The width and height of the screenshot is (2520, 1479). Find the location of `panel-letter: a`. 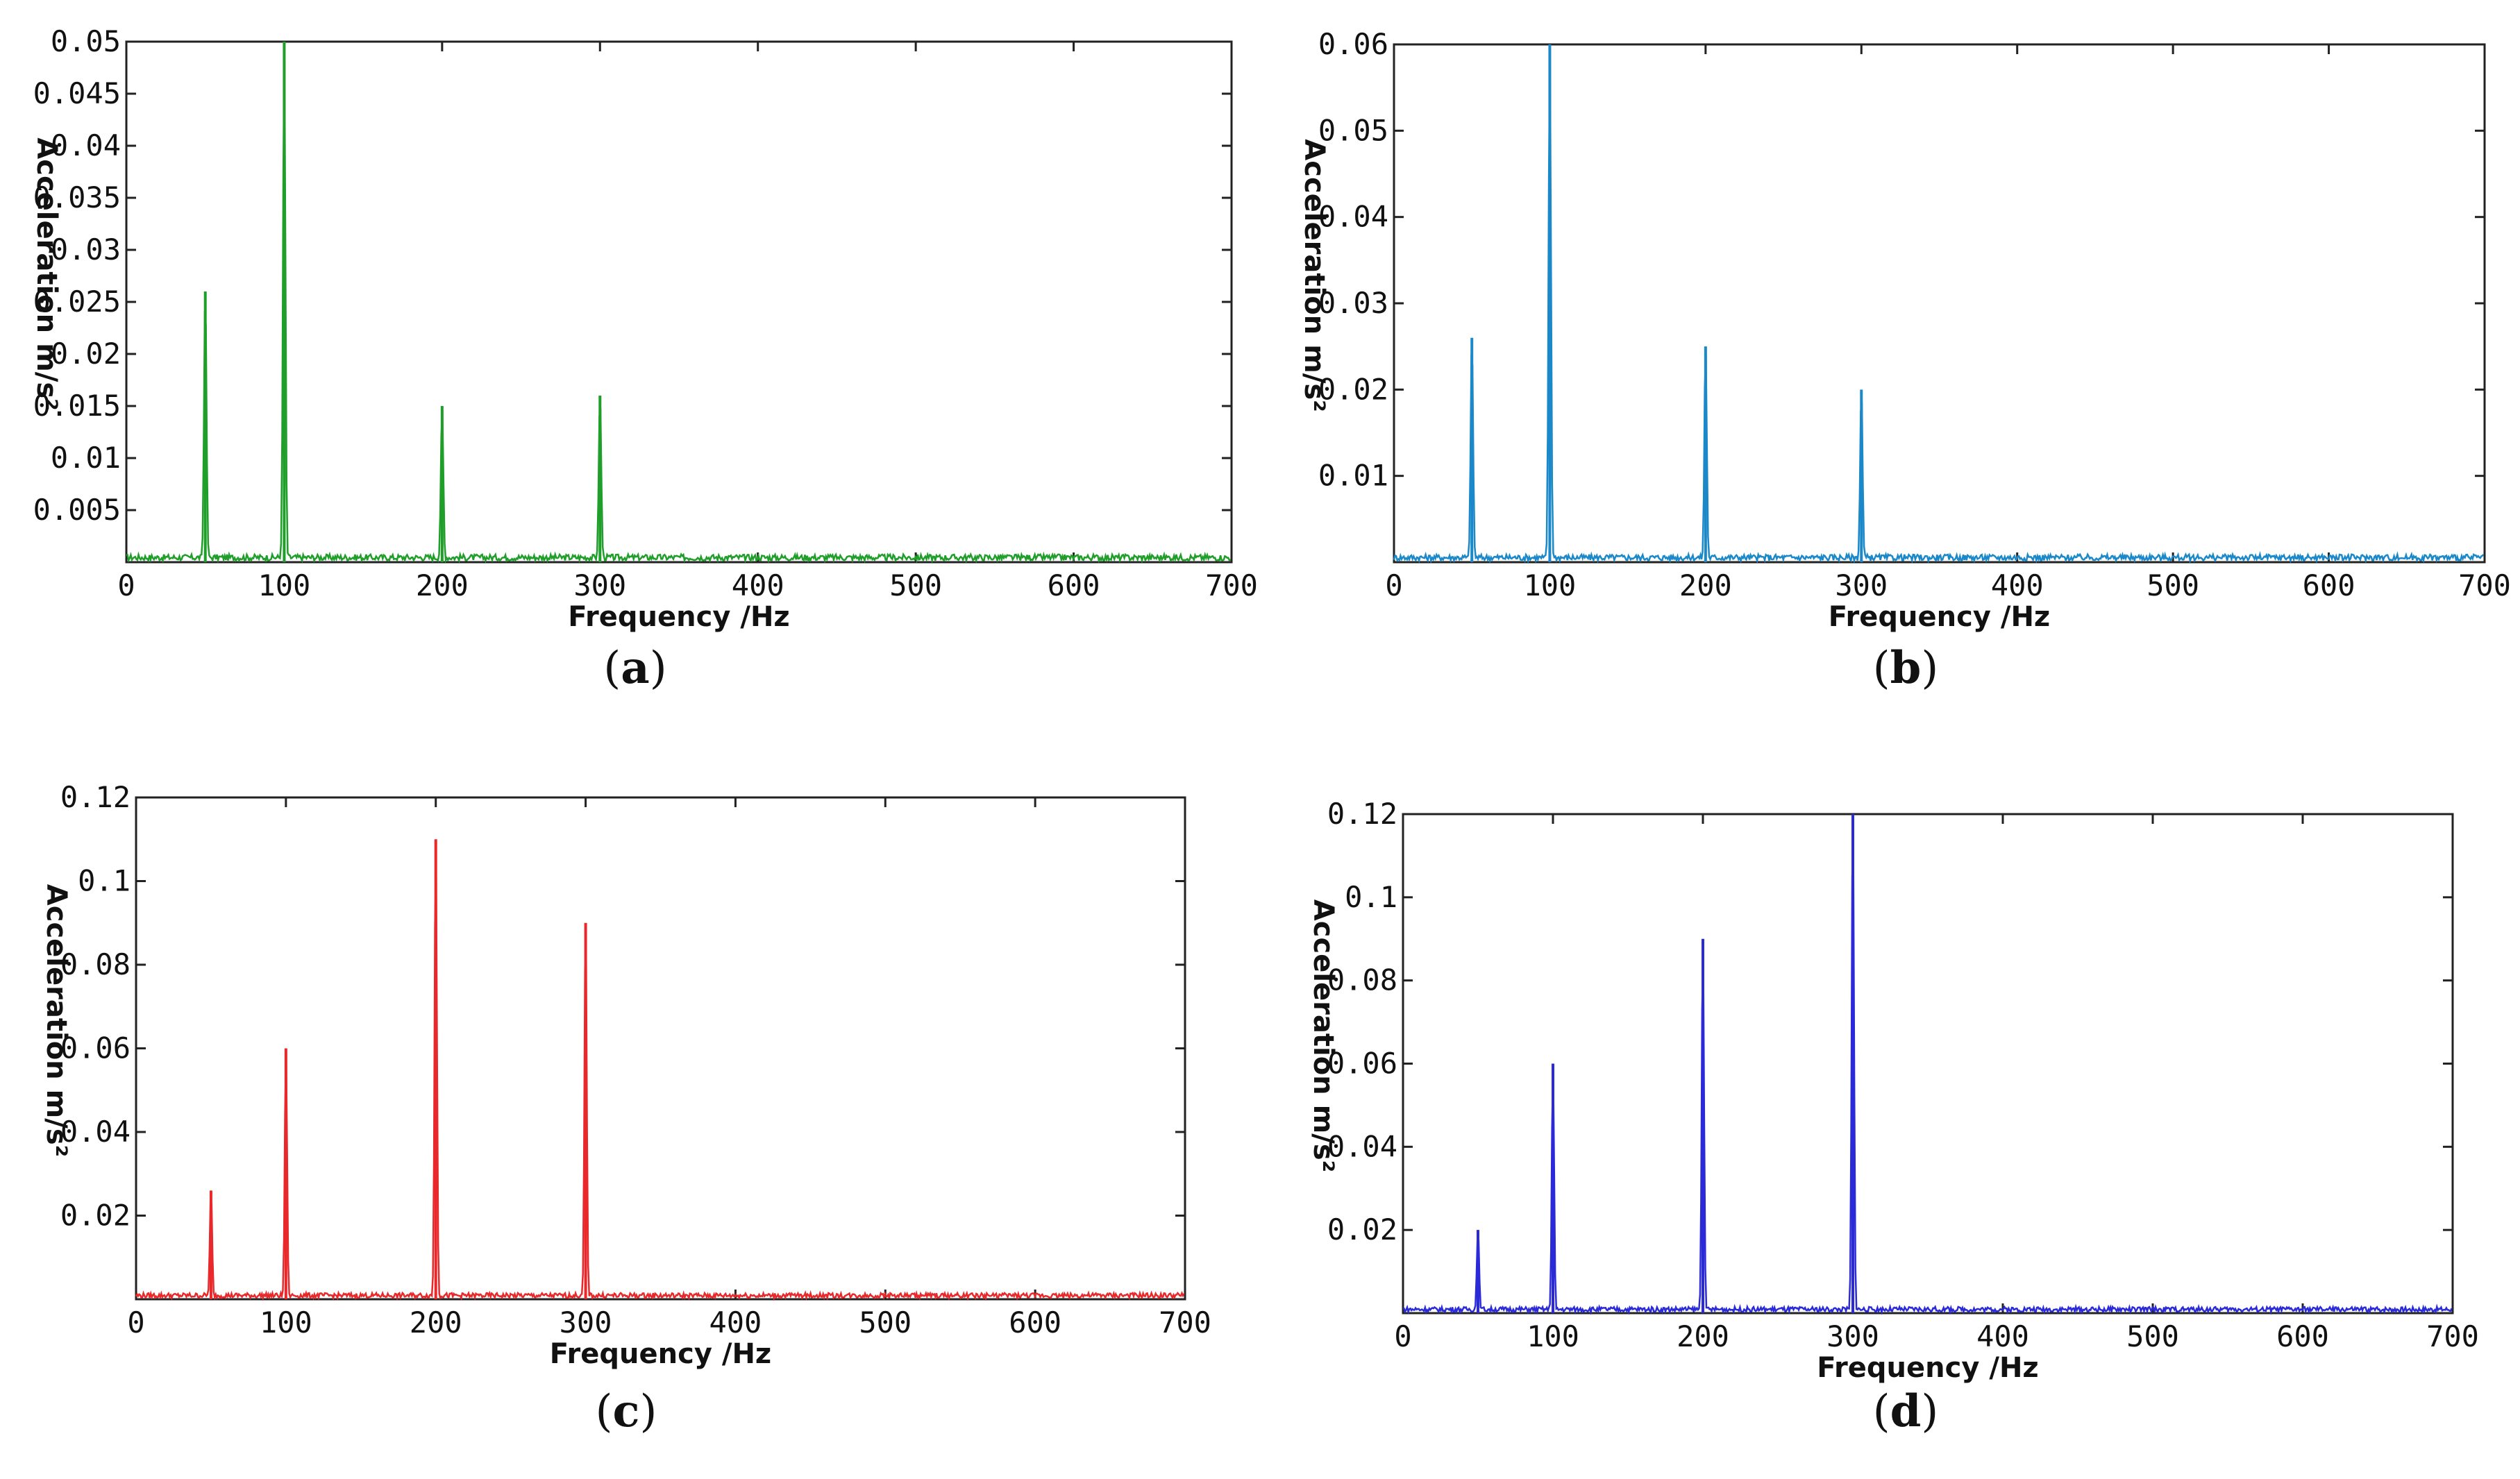

panel-letter: a is located at coordinates (635, 668).